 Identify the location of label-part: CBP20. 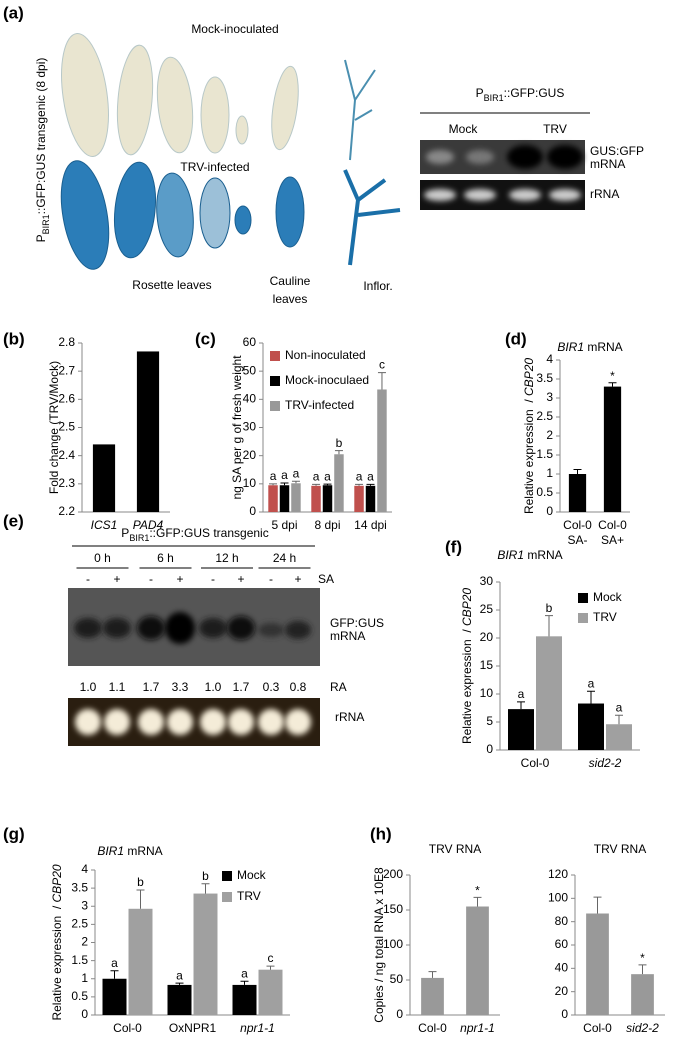
(57, 885).